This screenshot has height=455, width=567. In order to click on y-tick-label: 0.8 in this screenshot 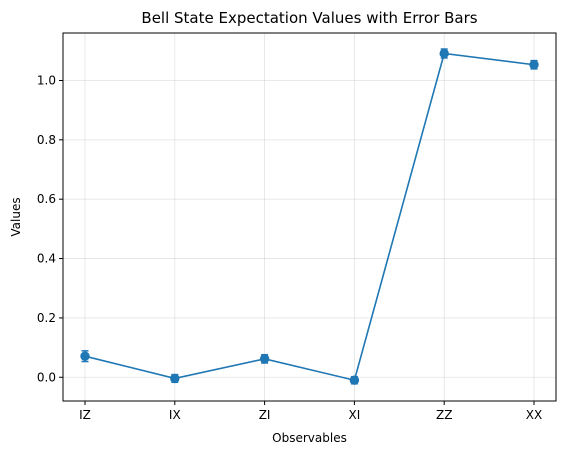, I will do `click(46, 140)`.